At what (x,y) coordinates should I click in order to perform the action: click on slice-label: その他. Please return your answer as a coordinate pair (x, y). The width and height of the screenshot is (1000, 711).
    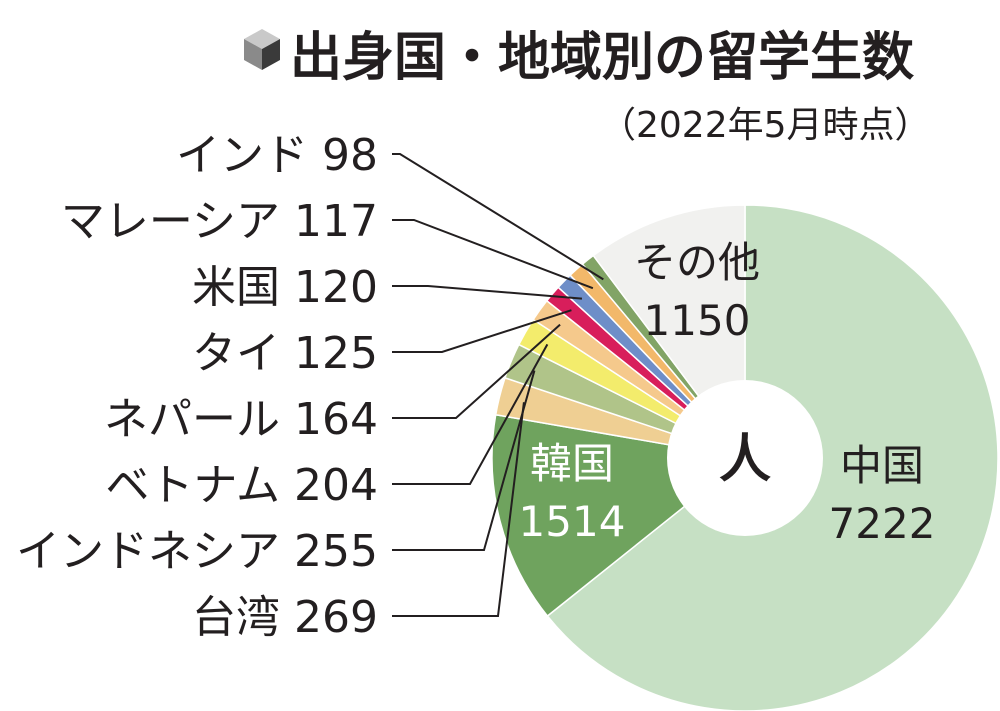
    Looking at the image, I should click on (697, 262).